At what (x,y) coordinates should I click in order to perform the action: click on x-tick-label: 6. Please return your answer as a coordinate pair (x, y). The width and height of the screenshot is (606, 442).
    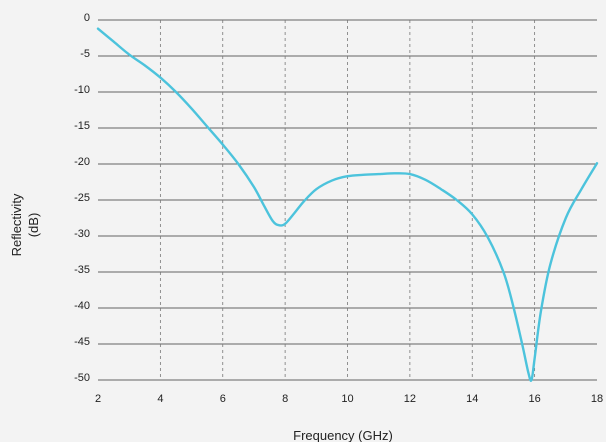
    Looking at the image, I should click on (223, 399).